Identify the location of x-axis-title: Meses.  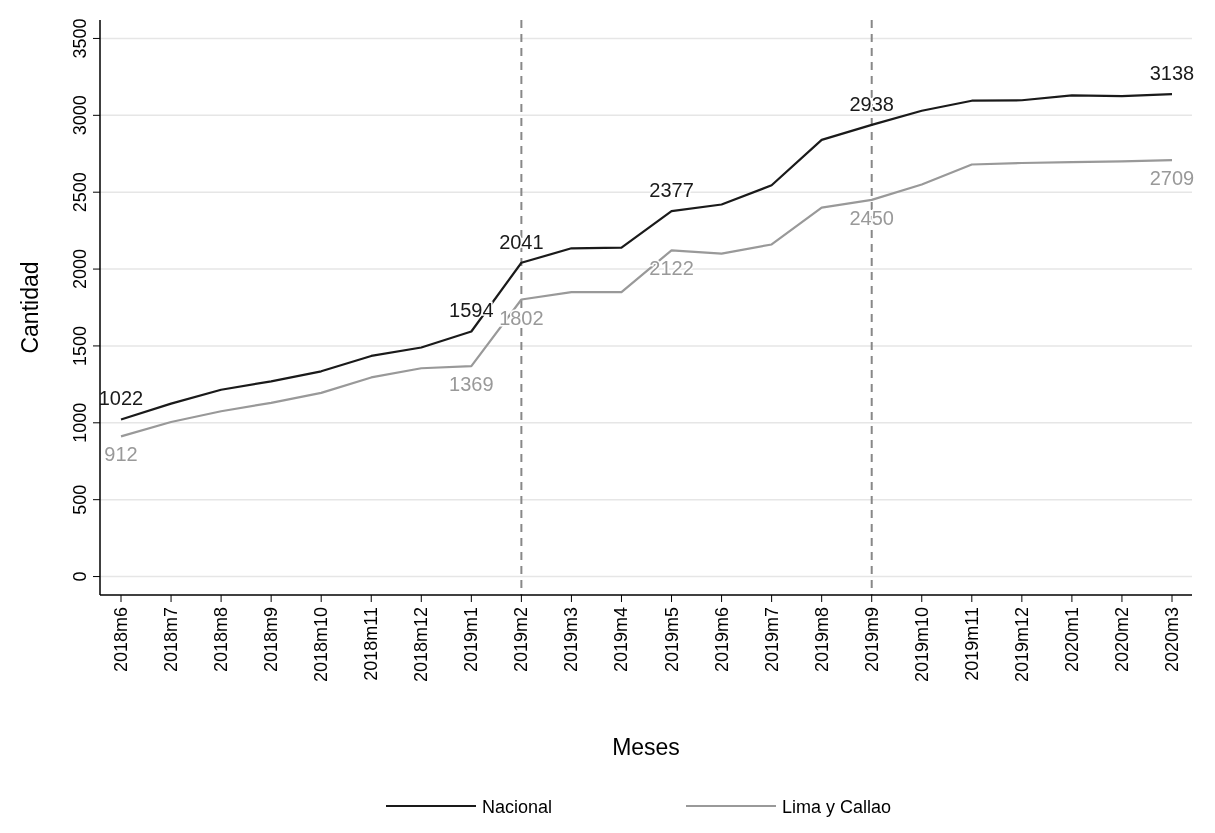
(646, 747).